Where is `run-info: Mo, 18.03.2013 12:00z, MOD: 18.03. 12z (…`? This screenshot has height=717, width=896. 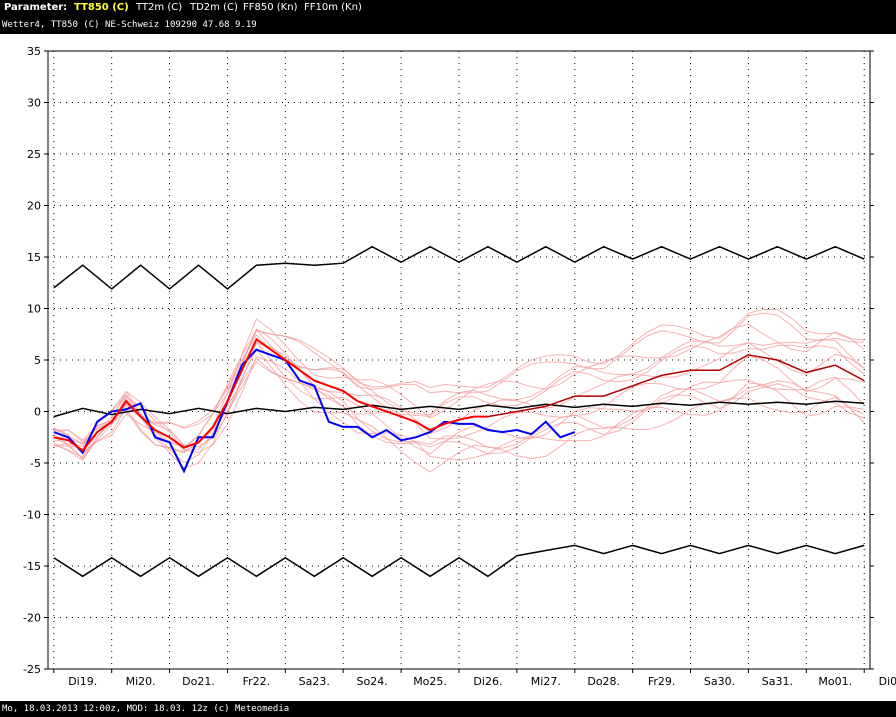 run-info: Mo, 18.03.2013 12:00z, MOD: 18.03. 12z (… is located at coordinates (146, 709).